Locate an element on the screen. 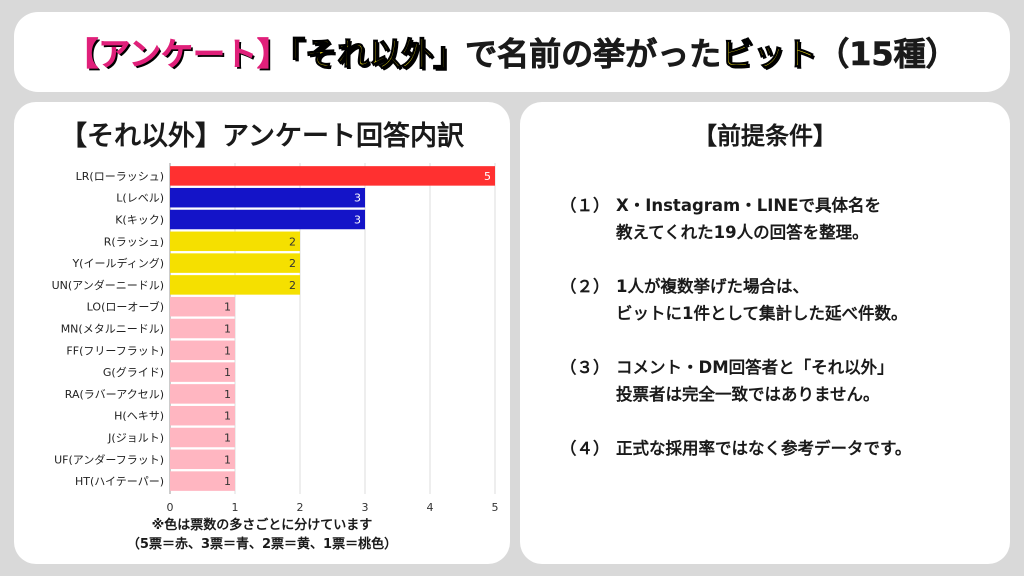 This screenshot has width=1024, height=576. data-label: 5 is located at coordinates (487, 176).